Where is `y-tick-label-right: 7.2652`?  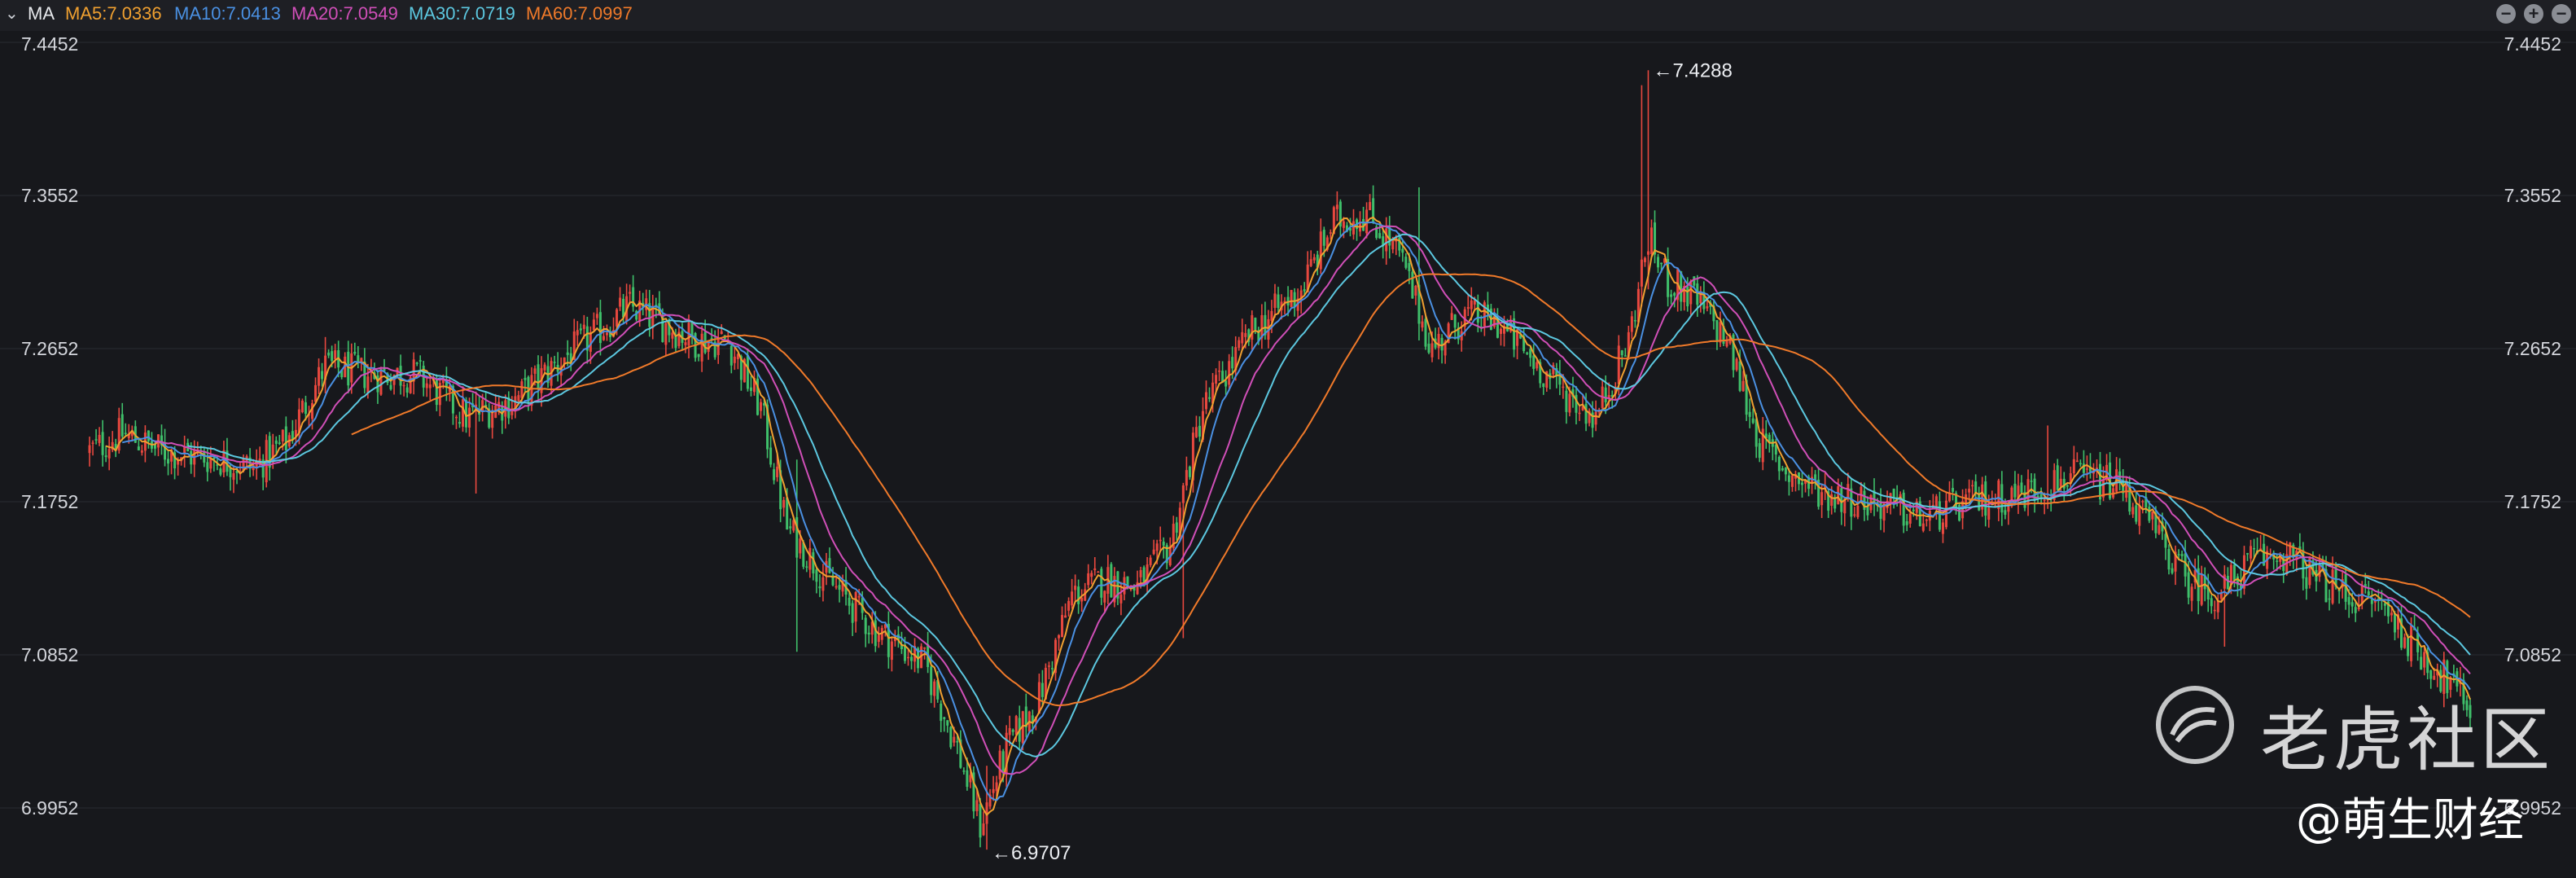 y-tick-label-right: 7.2652 is located at coordinates (2532, 348).